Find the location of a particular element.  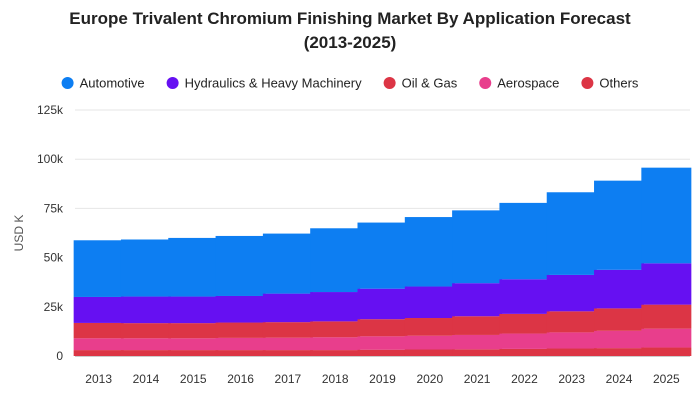

bar-automotive-2020 is located at coordinates (429, 252).